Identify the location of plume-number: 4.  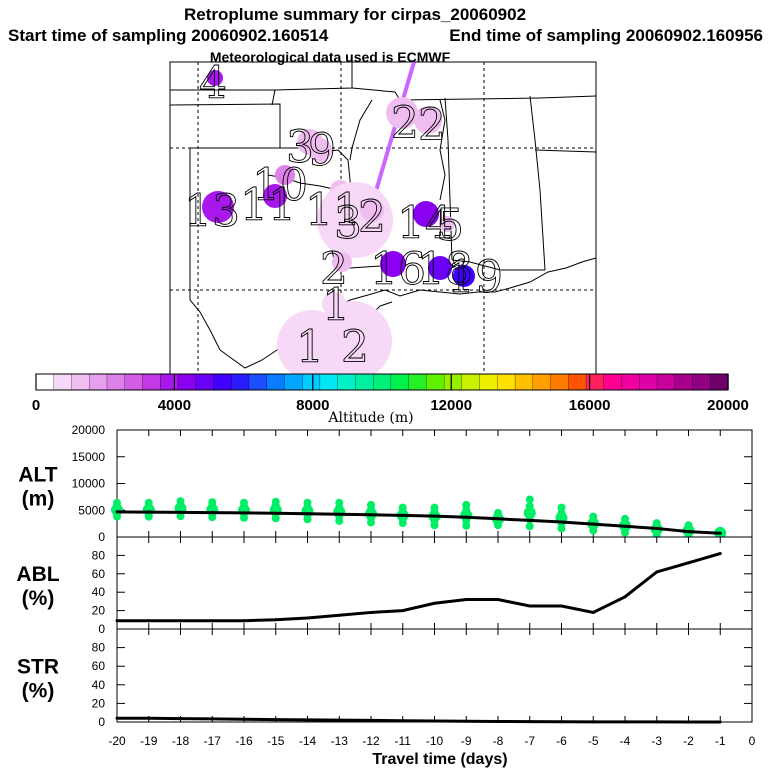
(213, 83).